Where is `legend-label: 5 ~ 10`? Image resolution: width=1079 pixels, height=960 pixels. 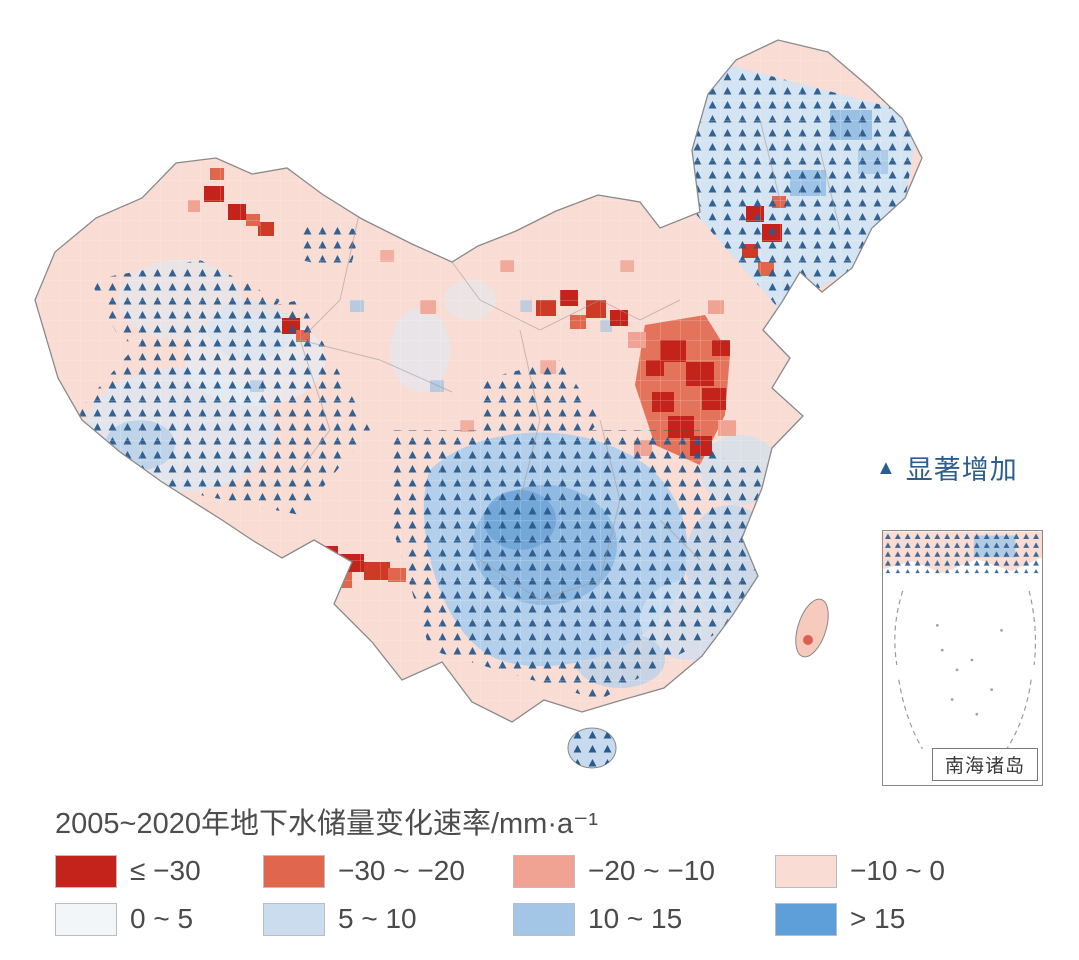
legend-label: 5 ~ 10 is located at coordinates (377, 918).